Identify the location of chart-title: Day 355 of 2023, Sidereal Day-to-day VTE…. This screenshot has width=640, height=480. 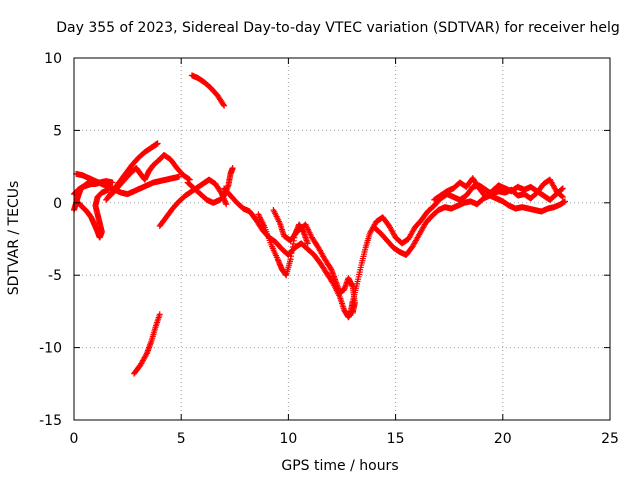
(337, 28).